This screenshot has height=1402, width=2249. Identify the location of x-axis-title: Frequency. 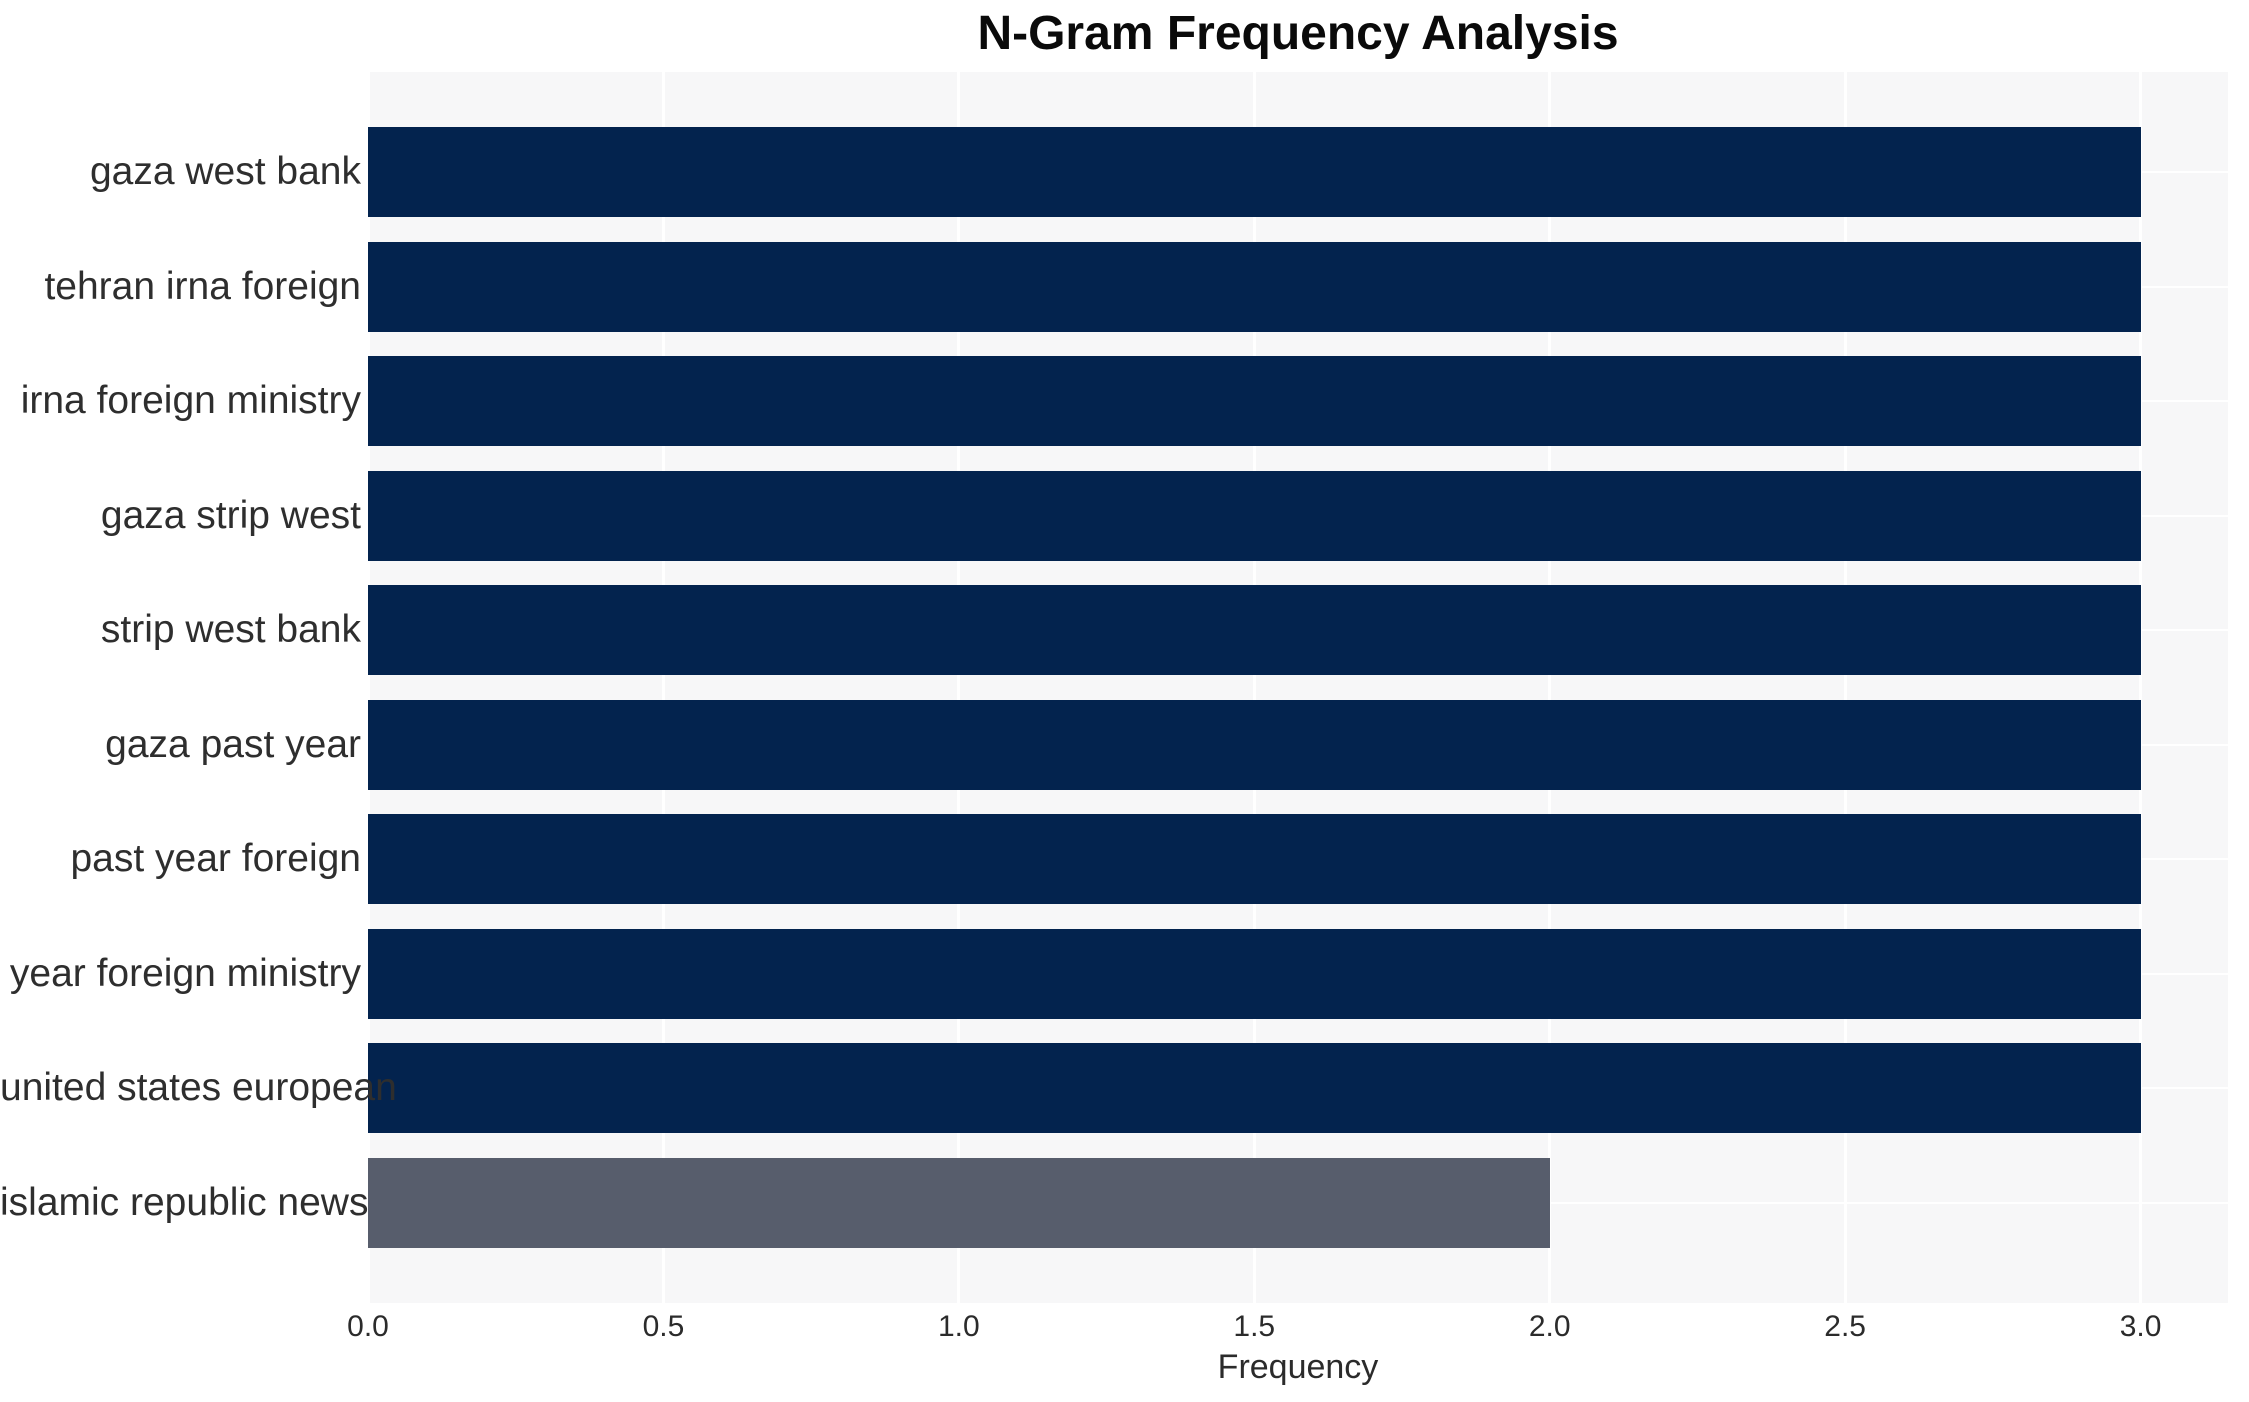
(1298, 1367).